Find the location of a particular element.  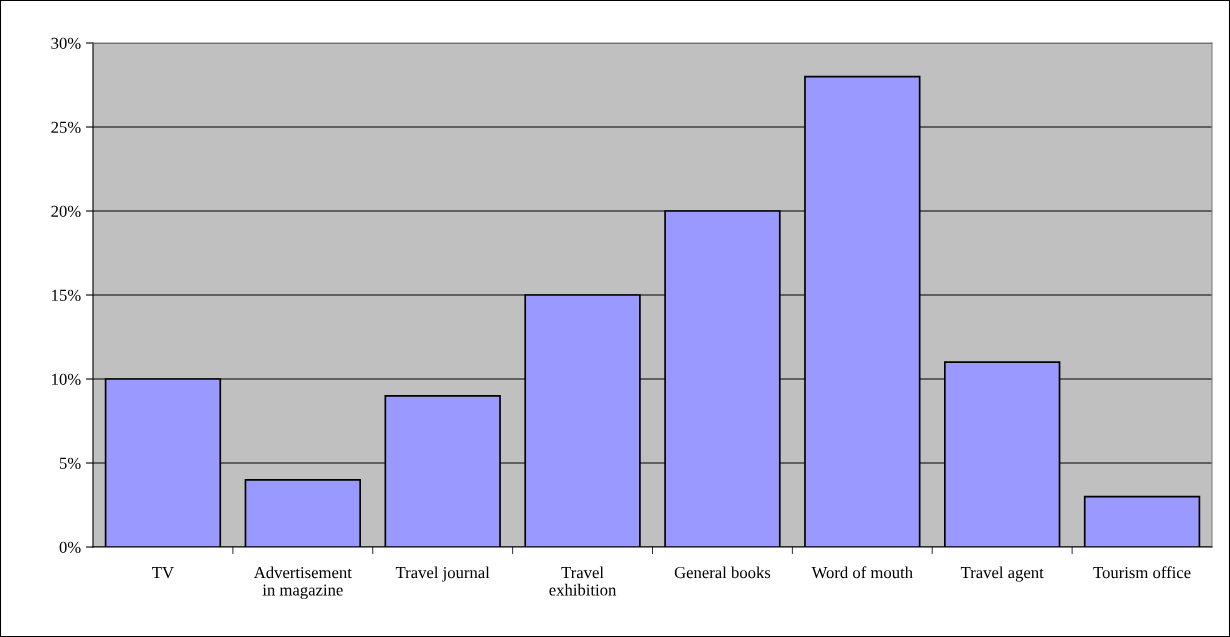

y-tick-label: 10% is located at coordinates (66, 379).